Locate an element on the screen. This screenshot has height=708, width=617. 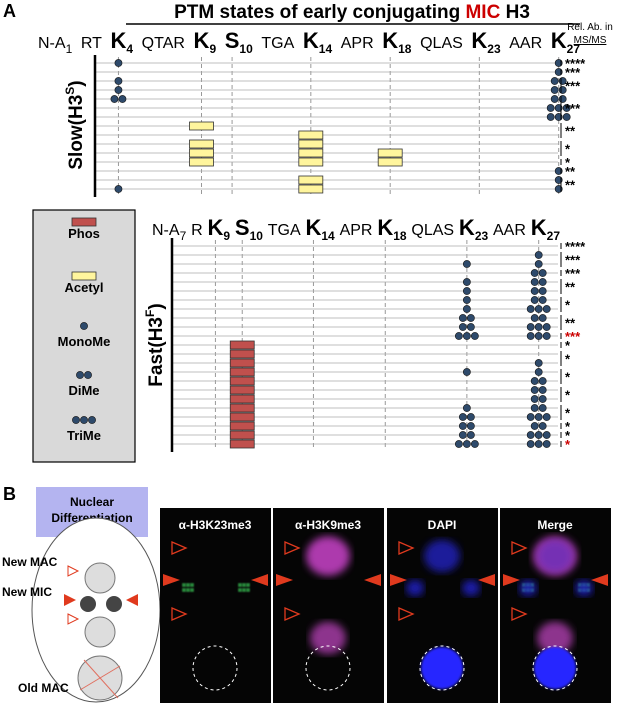
micrograph is located at coordinates (215, 605).